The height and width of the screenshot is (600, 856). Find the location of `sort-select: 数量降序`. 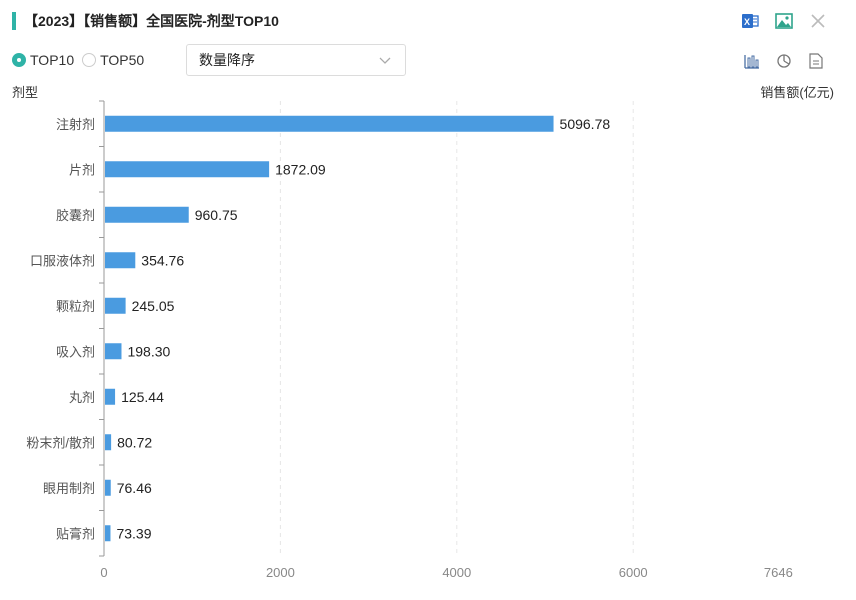

sort-select: 数量降序 is located at coordinates (296, 60).